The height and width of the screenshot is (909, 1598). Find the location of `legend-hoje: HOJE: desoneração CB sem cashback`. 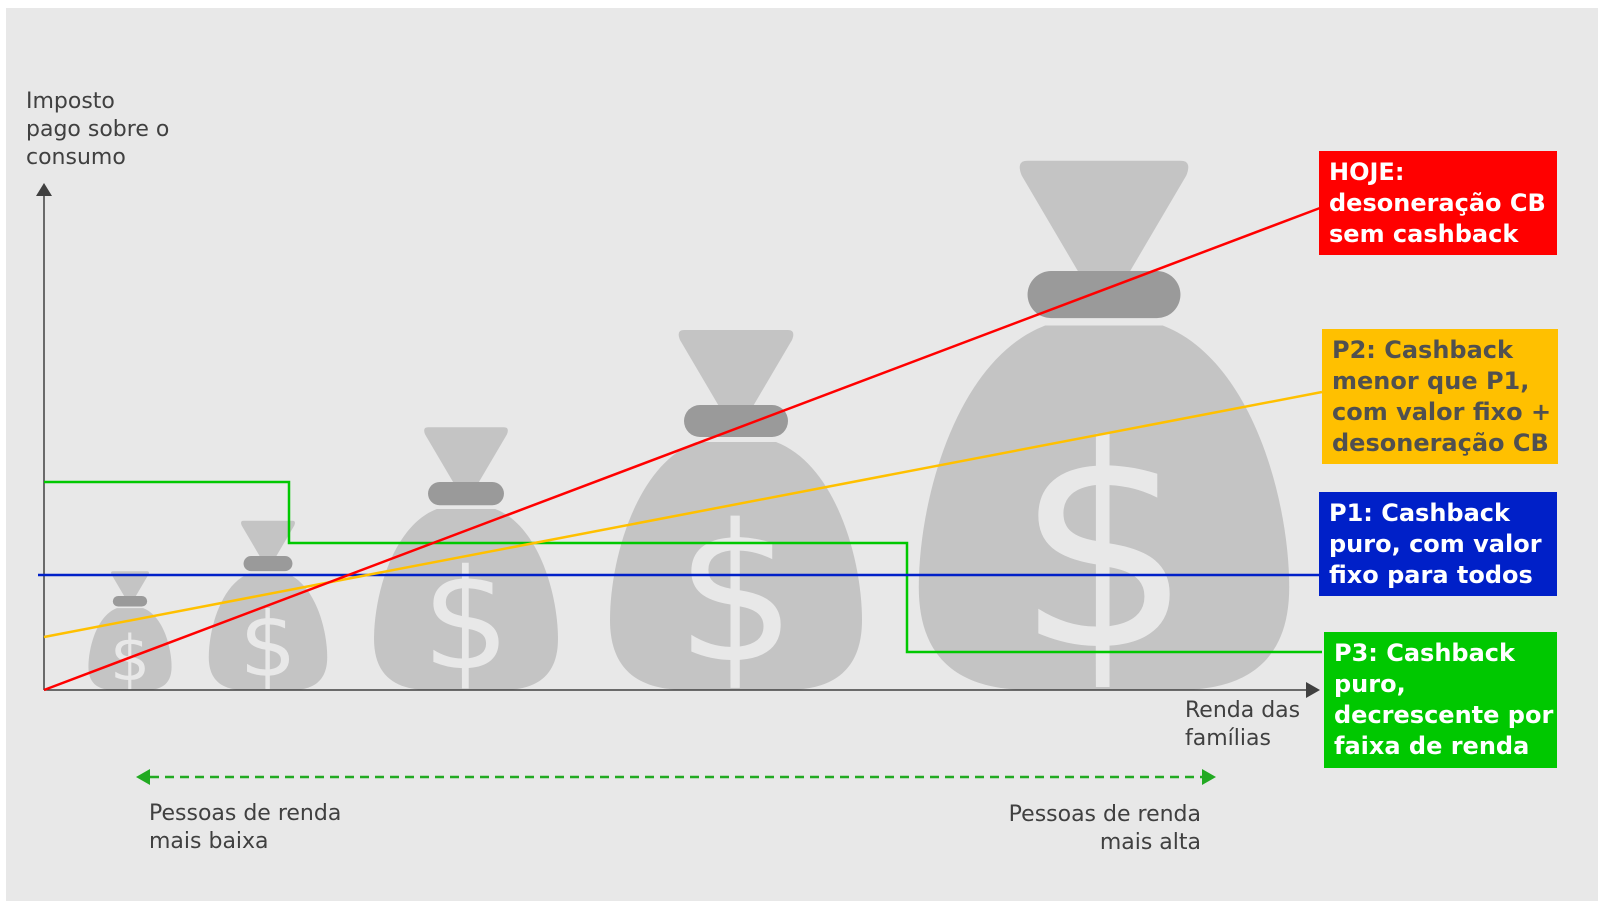

legend-hoje: HOJE: desoneração CB sem cashback is located at coordinates (1438, 203).